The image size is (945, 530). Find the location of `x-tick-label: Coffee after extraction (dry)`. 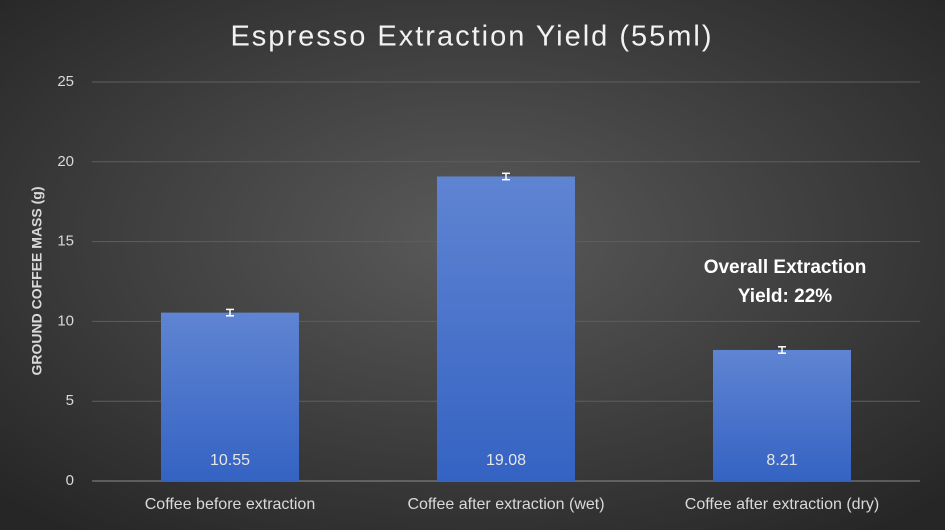

x-tick-label: Coffee after extraction (dry) is located at coordinates (782, 504).